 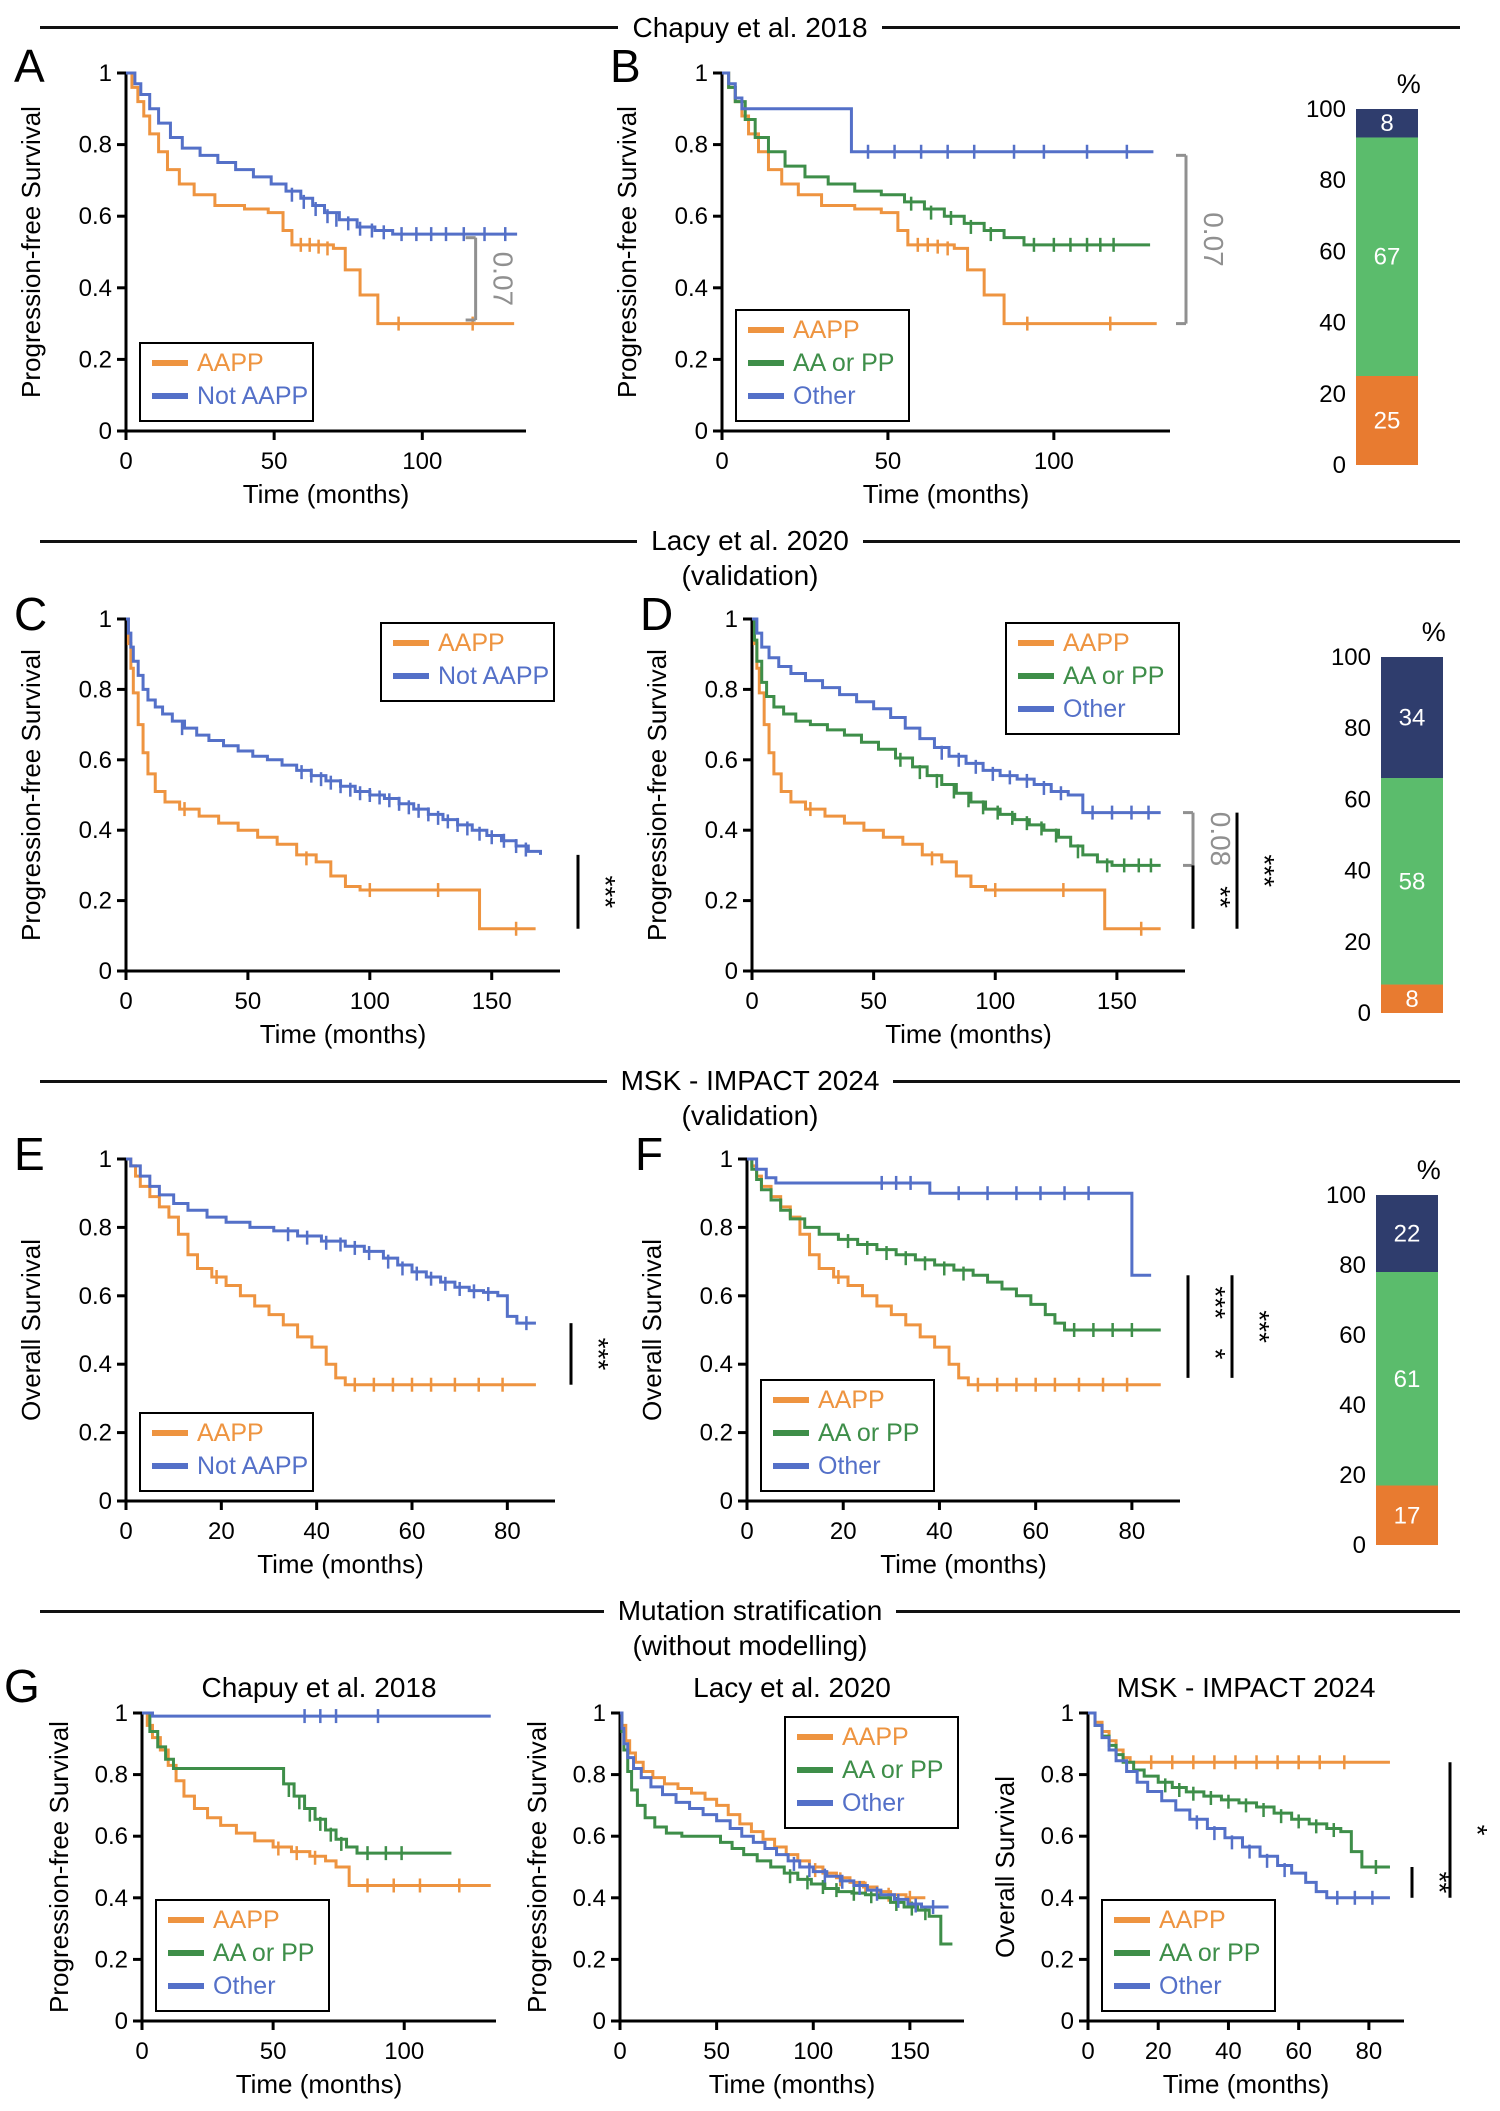 What do you see at coordinates (1407, 1234) in the screenshot?
I see `svg-text: 22` at bounding box center [1407, 1234].